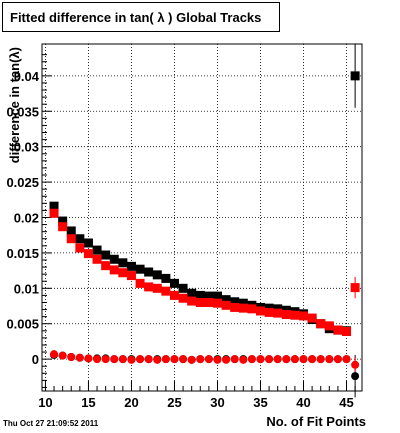  Describe the element at coordinates (26, 218) in the screenshot. I see `y-tick-label: 0.02` at that location.